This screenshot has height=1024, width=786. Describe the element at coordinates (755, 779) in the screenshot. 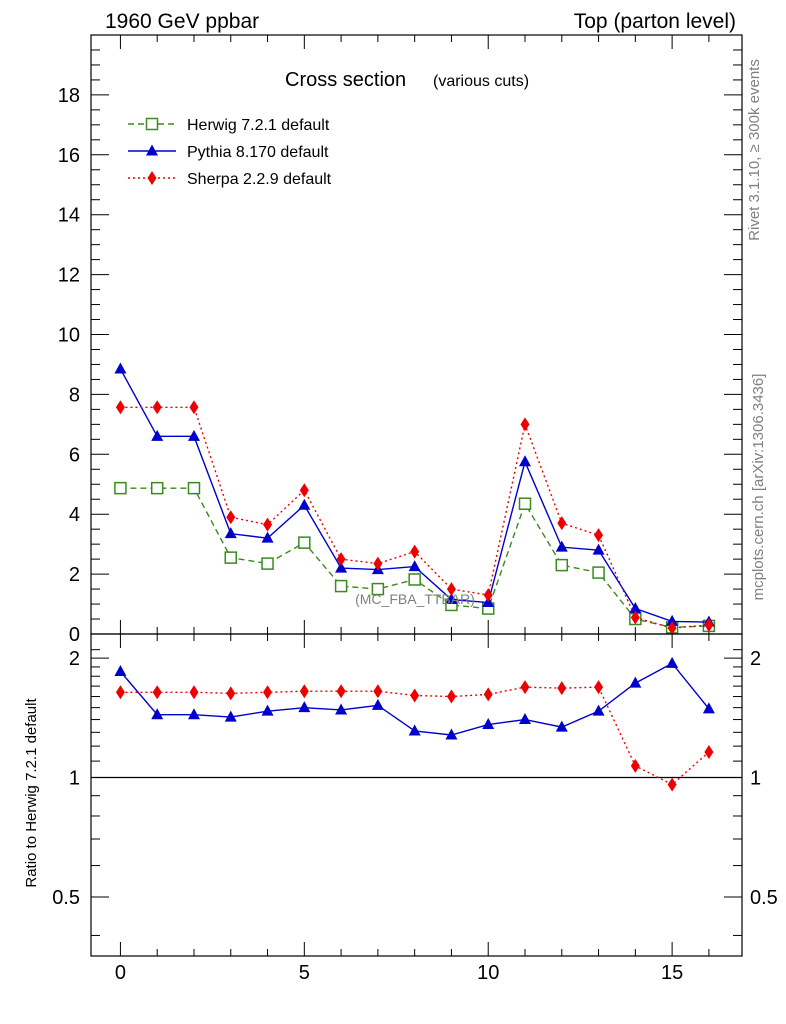

I see `ratio-y-tick-label-right: 1` at that location.